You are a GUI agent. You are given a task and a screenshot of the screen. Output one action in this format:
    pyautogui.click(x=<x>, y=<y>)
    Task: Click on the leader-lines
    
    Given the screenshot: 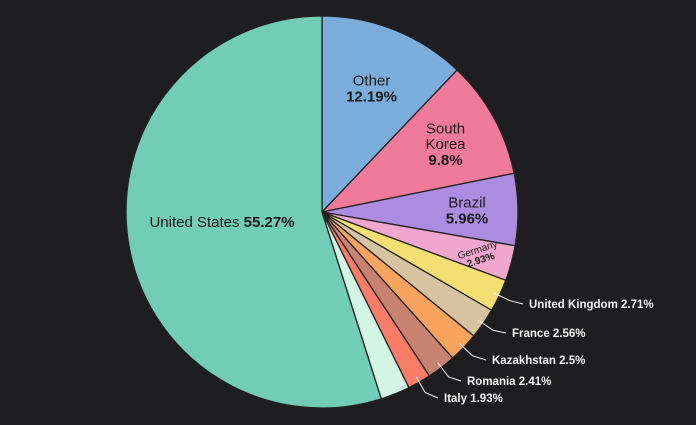 What is the action you would take?
    pyautogui.click(x=469, y=345)
    